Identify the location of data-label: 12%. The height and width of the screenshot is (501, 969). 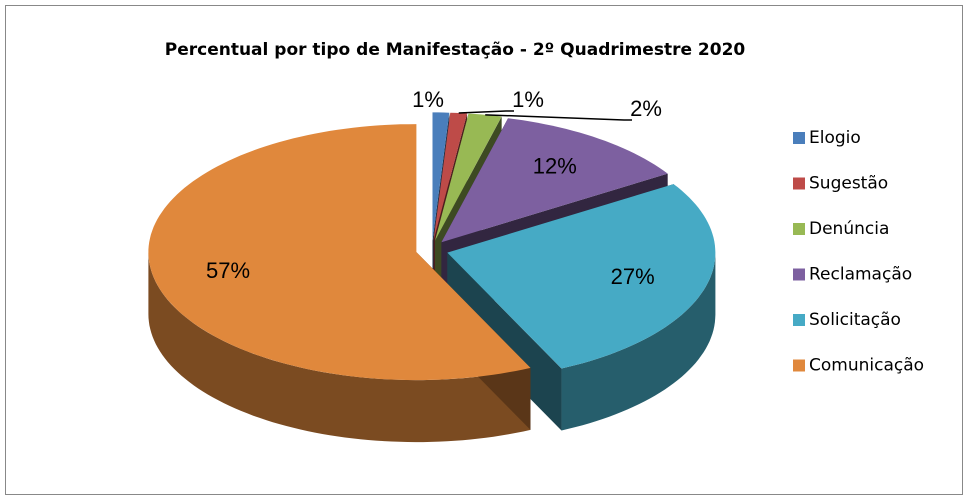
(555, 165).